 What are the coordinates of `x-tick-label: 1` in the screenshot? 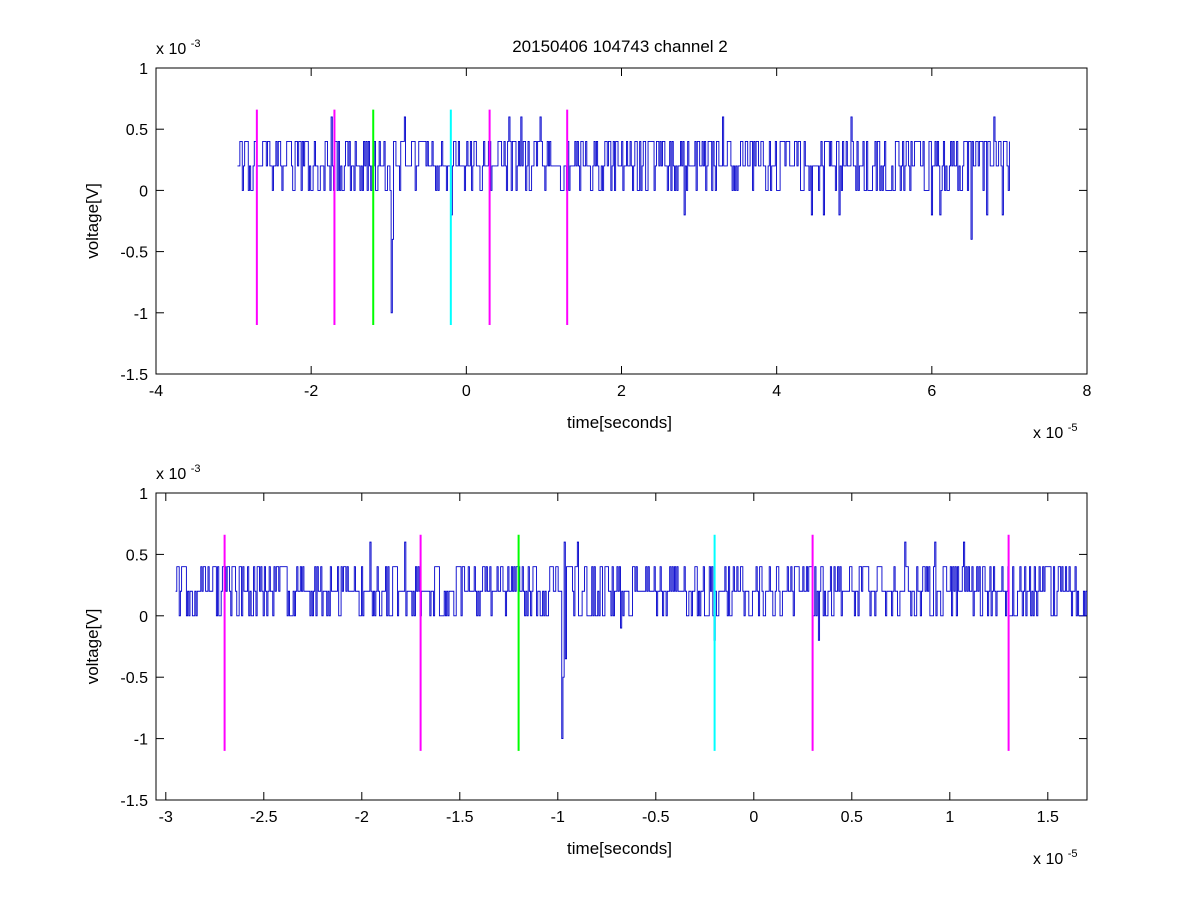 It's located at (949, 817).